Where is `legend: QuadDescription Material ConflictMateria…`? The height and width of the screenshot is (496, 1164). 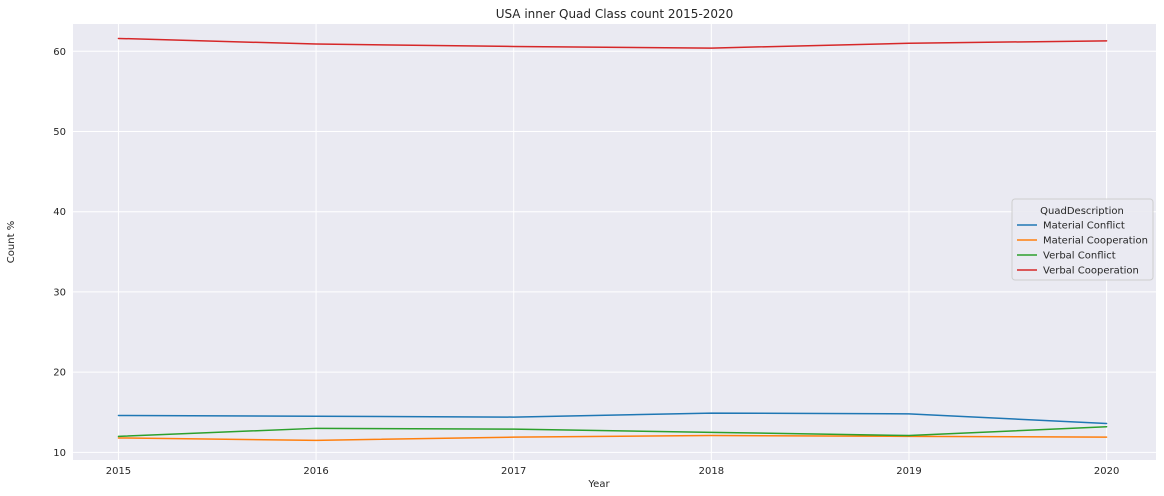
legend: QuadDescription Material ConflictMateria… is located at coordinates (1082, 239).